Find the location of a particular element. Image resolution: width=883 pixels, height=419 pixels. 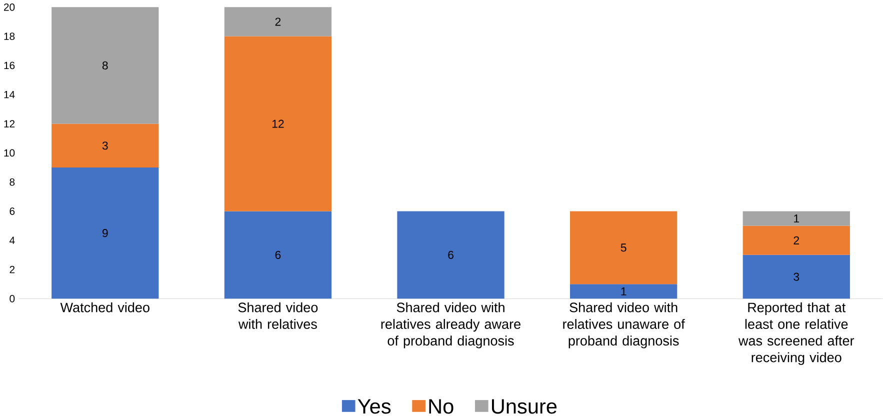

data-label: 5 is located at coordinates (623, 248).